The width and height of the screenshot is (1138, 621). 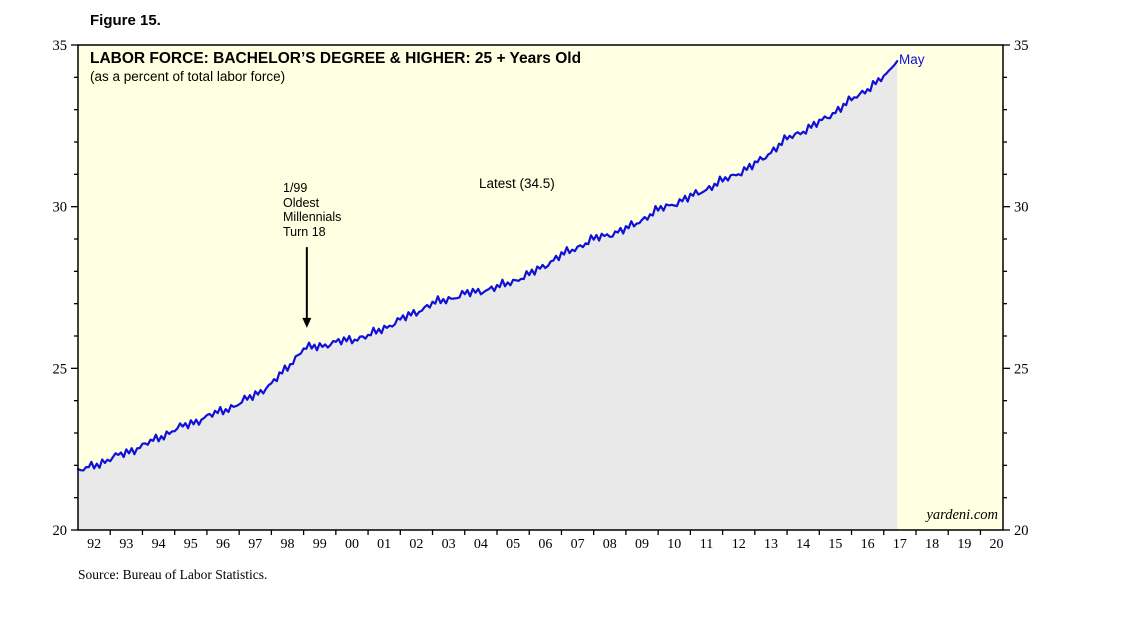 I want to click on x-tick-label: 20, so click(x=997, y=544).